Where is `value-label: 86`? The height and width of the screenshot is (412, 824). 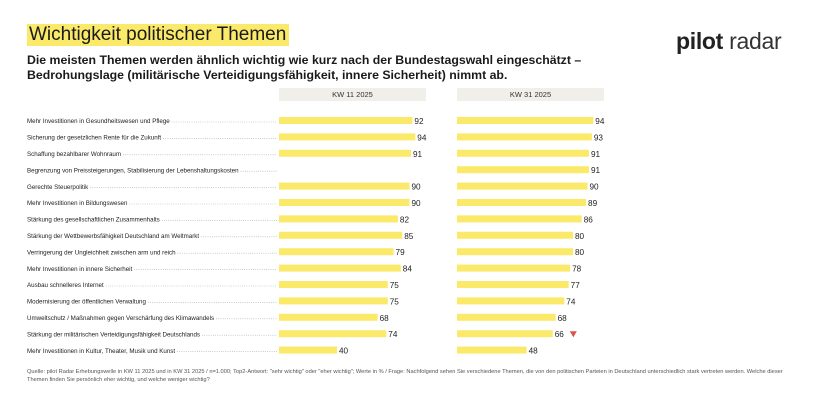
value-label: 86 is located at coordinates (589, 219).